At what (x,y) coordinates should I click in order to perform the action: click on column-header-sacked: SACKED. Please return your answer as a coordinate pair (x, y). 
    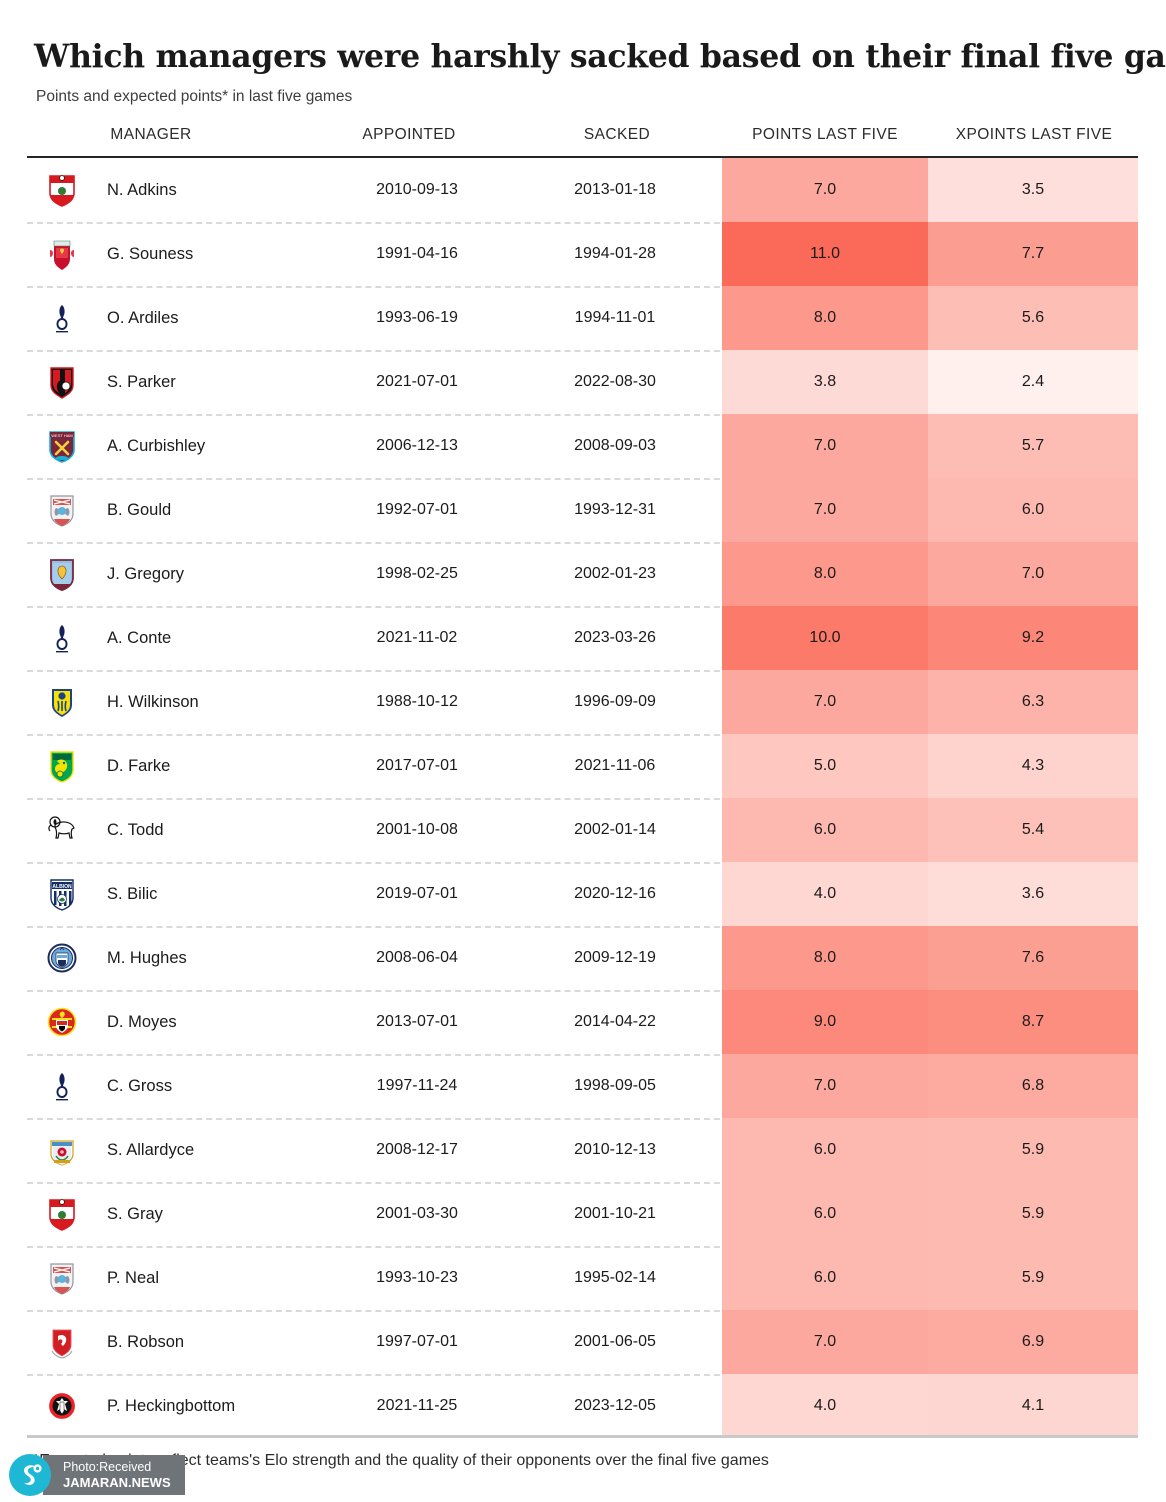
    Looking at the image, I should click on (617, 134).